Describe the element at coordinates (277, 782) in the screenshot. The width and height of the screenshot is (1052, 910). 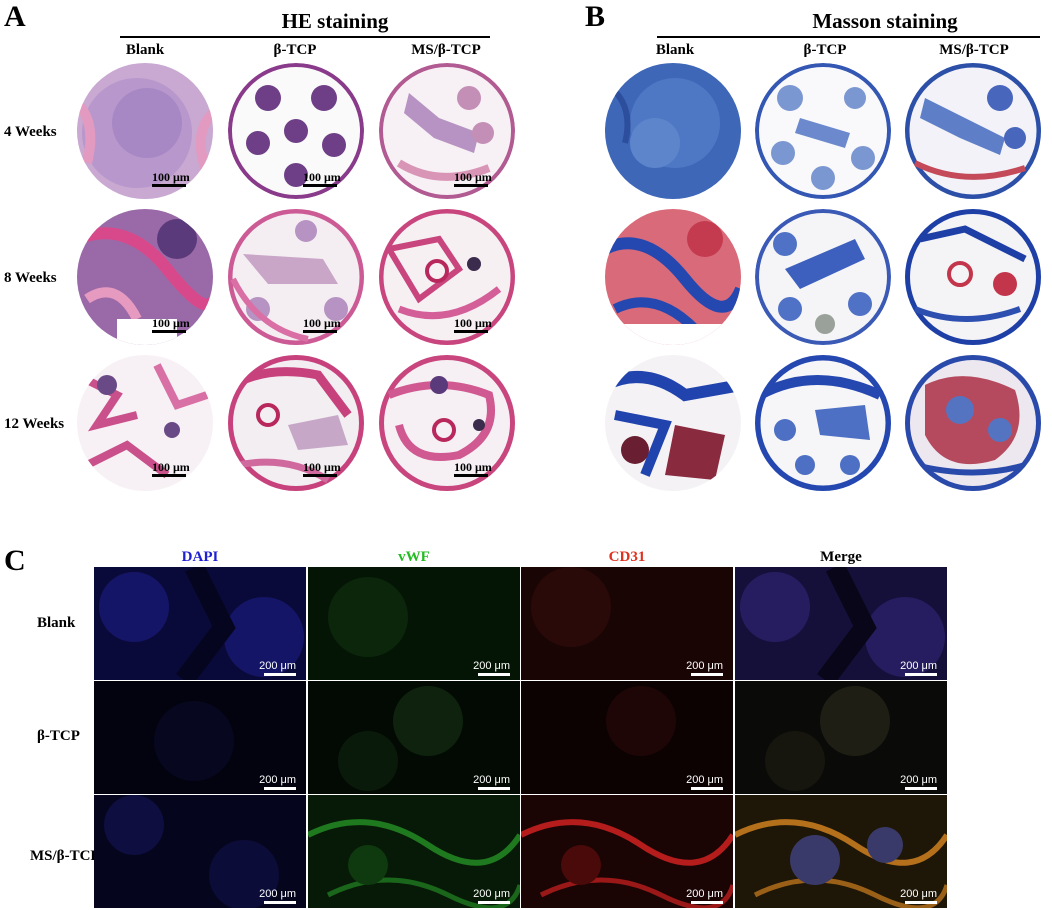
I see `scale-bar-c-5: 200 μm` at that location.